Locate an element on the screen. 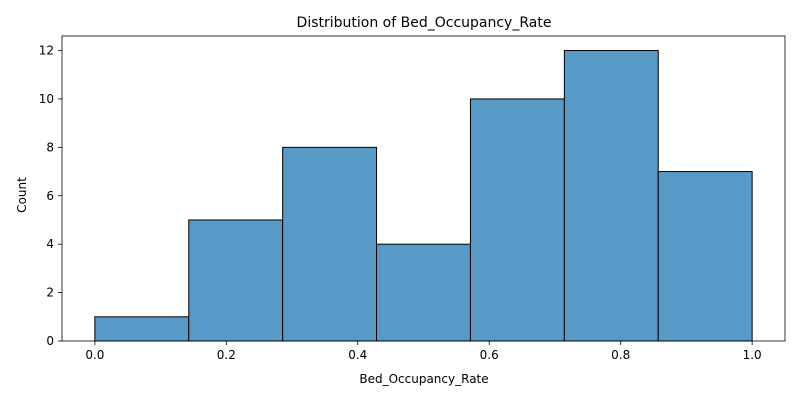 The image size is (800, 400). y-tick-label: 2 is located at coordinates (50, 293).